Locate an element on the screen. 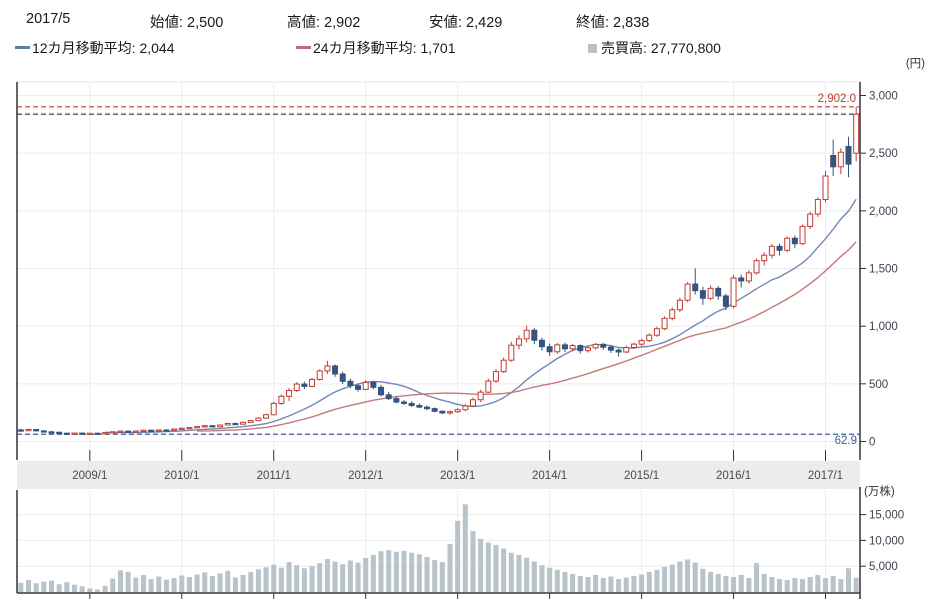 The image size is (931, 609). price-tick-label: 0 is located at coordinates (872, 443).